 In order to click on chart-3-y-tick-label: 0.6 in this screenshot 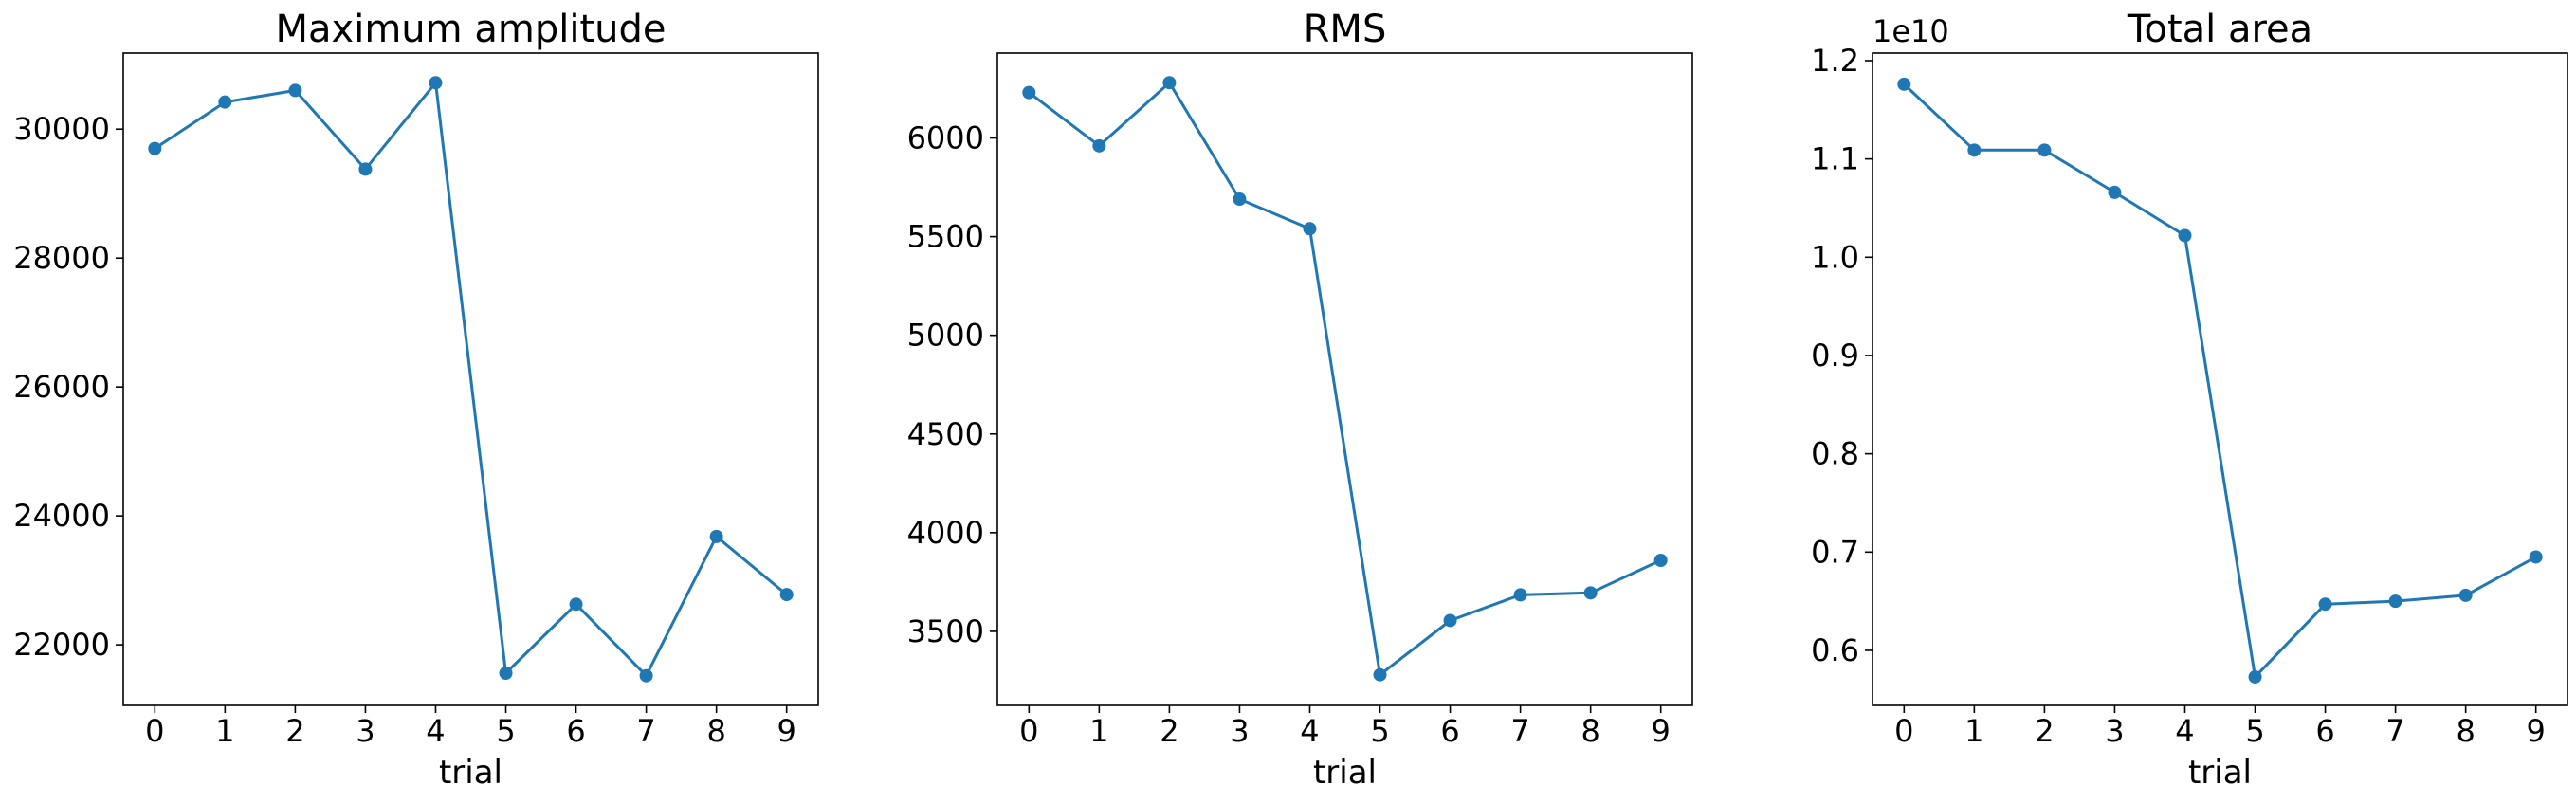, I will do `click(1835, 650)`.